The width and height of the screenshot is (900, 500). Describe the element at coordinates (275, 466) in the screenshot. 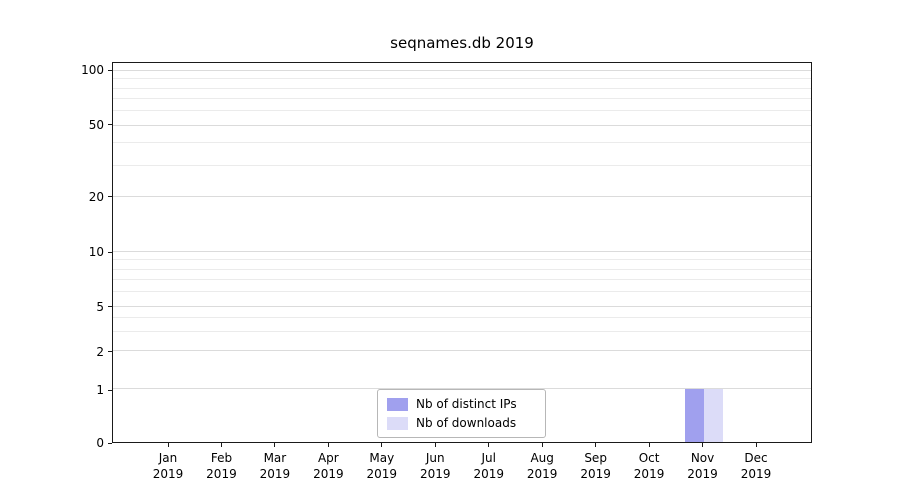

I see `x-tick-label: Mar 2019` at that location.